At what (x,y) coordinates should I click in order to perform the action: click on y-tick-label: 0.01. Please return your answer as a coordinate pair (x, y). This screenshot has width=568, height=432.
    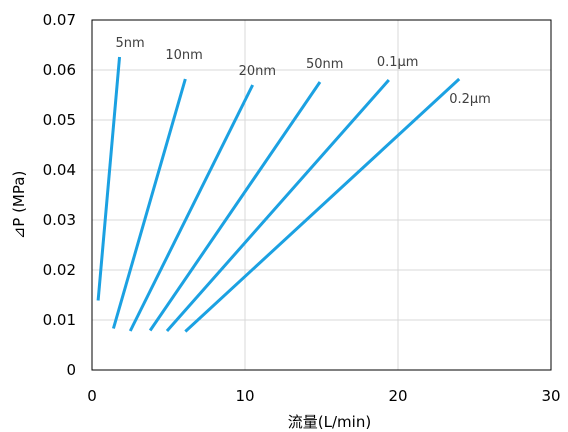
    Looking at the image, I should click on (59, 320).